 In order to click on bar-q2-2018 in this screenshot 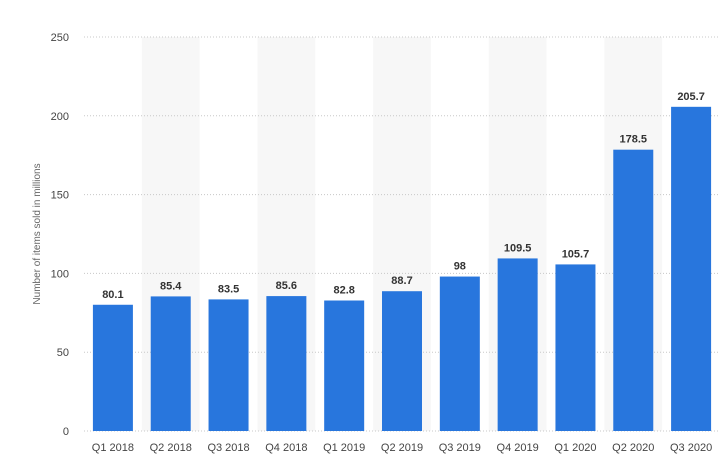, I will do `click(170, 363)`.